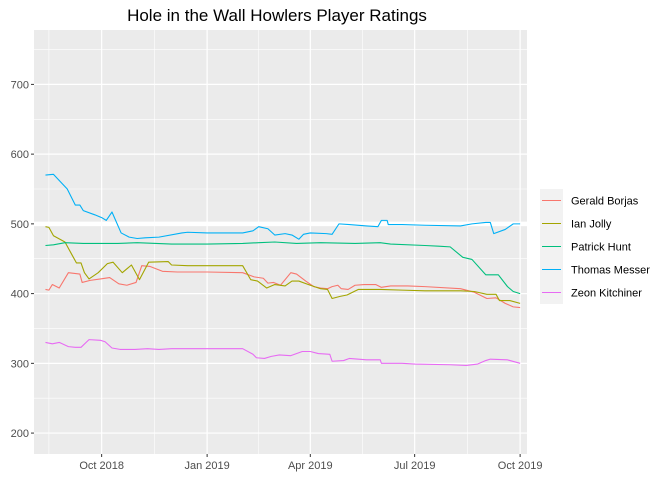 This screenshot has height=480, width=672. What do you see at coordinates (20, 364) in the screenshot?
I see `y-tick-label: 300` at bounding box center [20, 364].